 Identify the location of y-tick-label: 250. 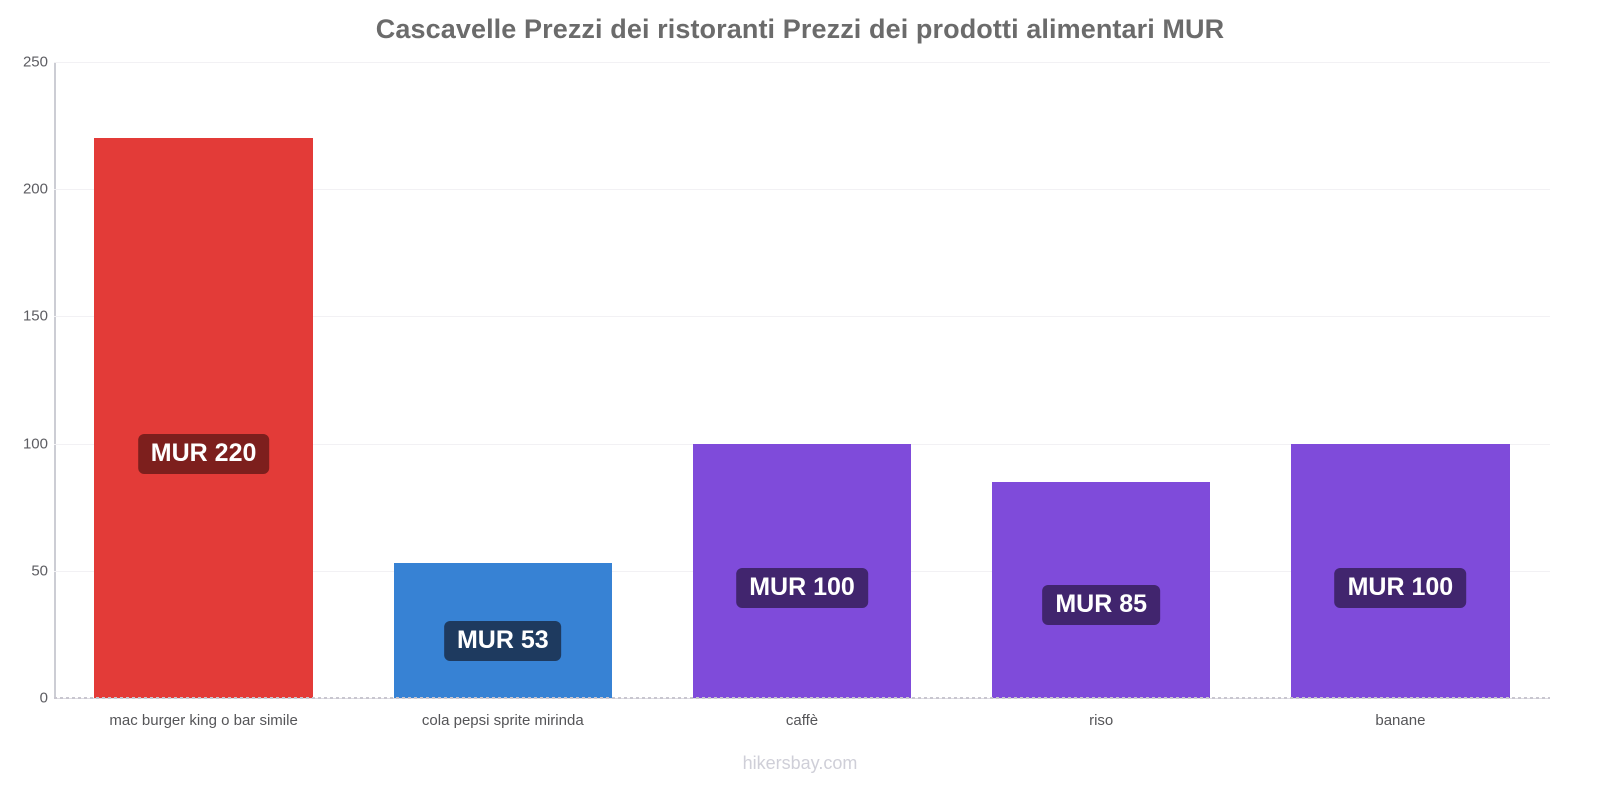
(35, 62).